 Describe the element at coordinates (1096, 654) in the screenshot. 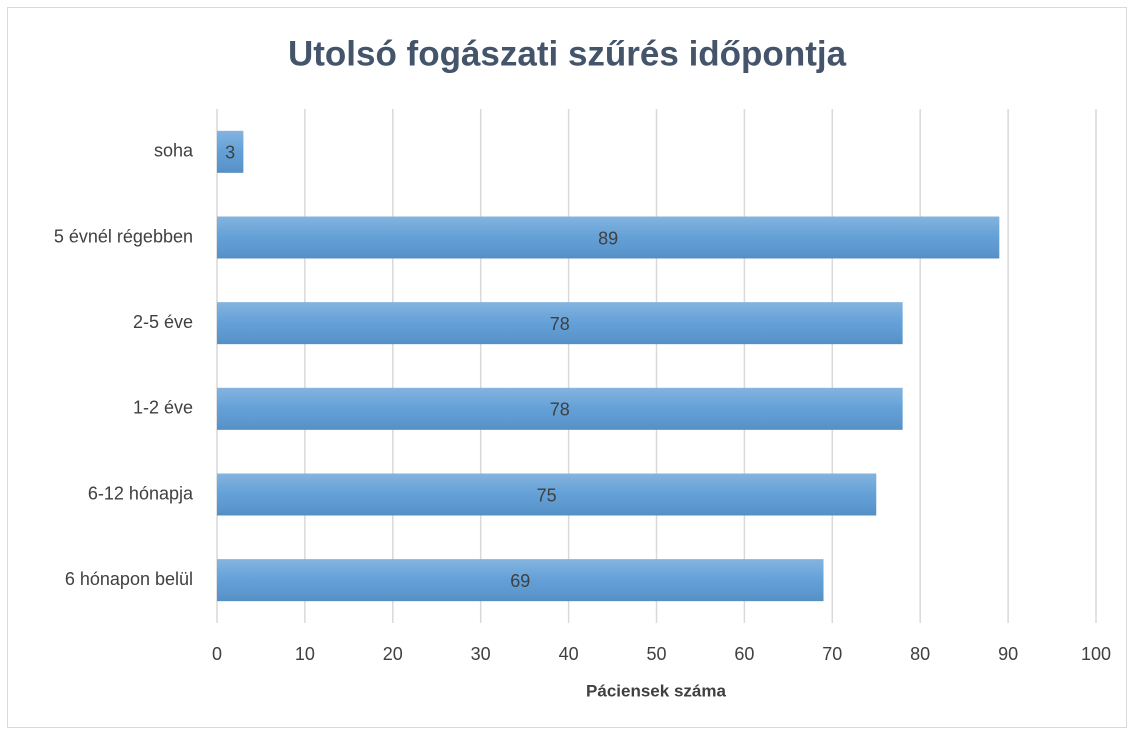

I see `x-tick-label: 100` at that location.